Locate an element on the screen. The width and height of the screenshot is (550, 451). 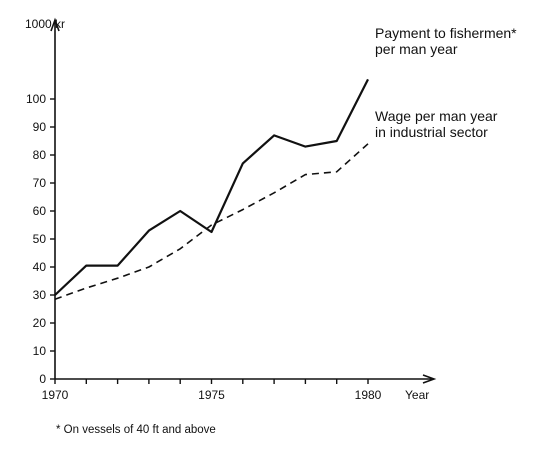
y-tick-label: 10 is located at coordinates (40, 351).